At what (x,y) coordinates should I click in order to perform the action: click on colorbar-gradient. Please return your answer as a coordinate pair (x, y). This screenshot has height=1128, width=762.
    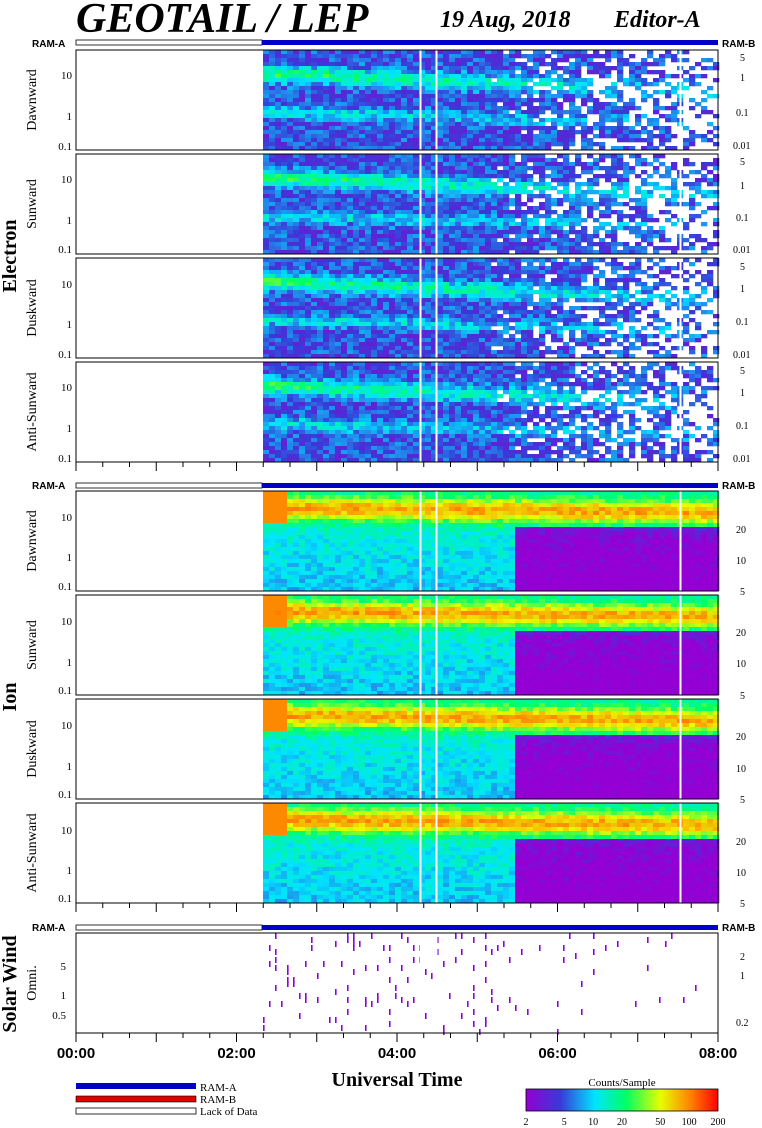
    Looking at the image, I should click on (622, 1100).